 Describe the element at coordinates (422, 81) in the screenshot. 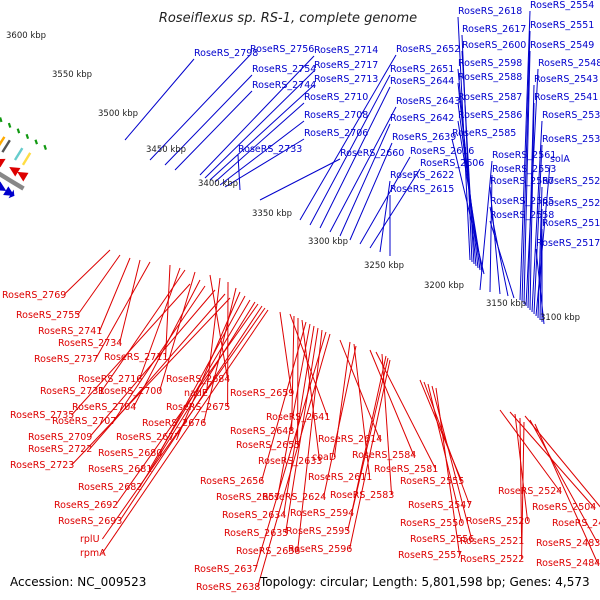

I see `gene-label: RoseRS_2644` at that location.